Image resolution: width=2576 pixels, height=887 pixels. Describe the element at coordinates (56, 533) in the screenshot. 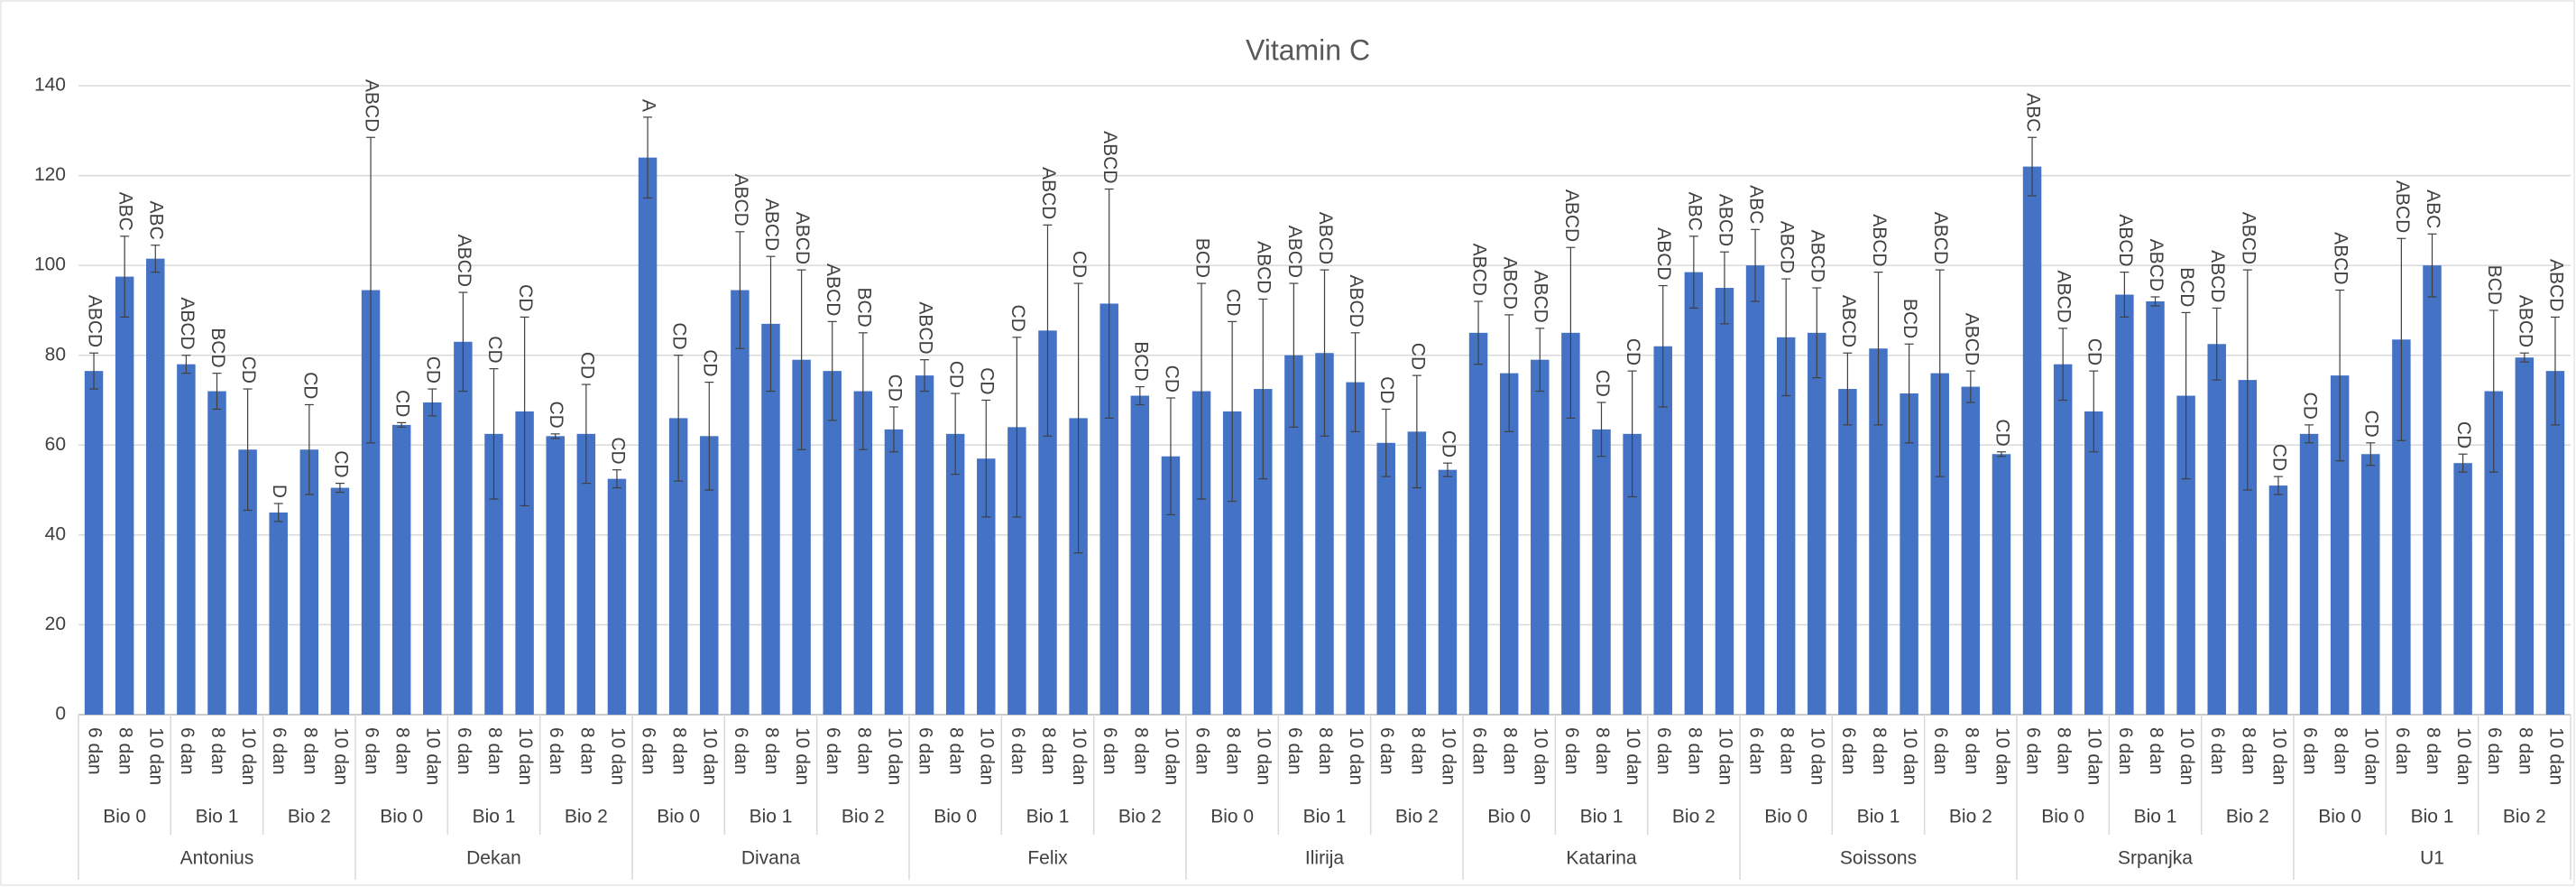

I see `y-tick-label: 40` at that location.